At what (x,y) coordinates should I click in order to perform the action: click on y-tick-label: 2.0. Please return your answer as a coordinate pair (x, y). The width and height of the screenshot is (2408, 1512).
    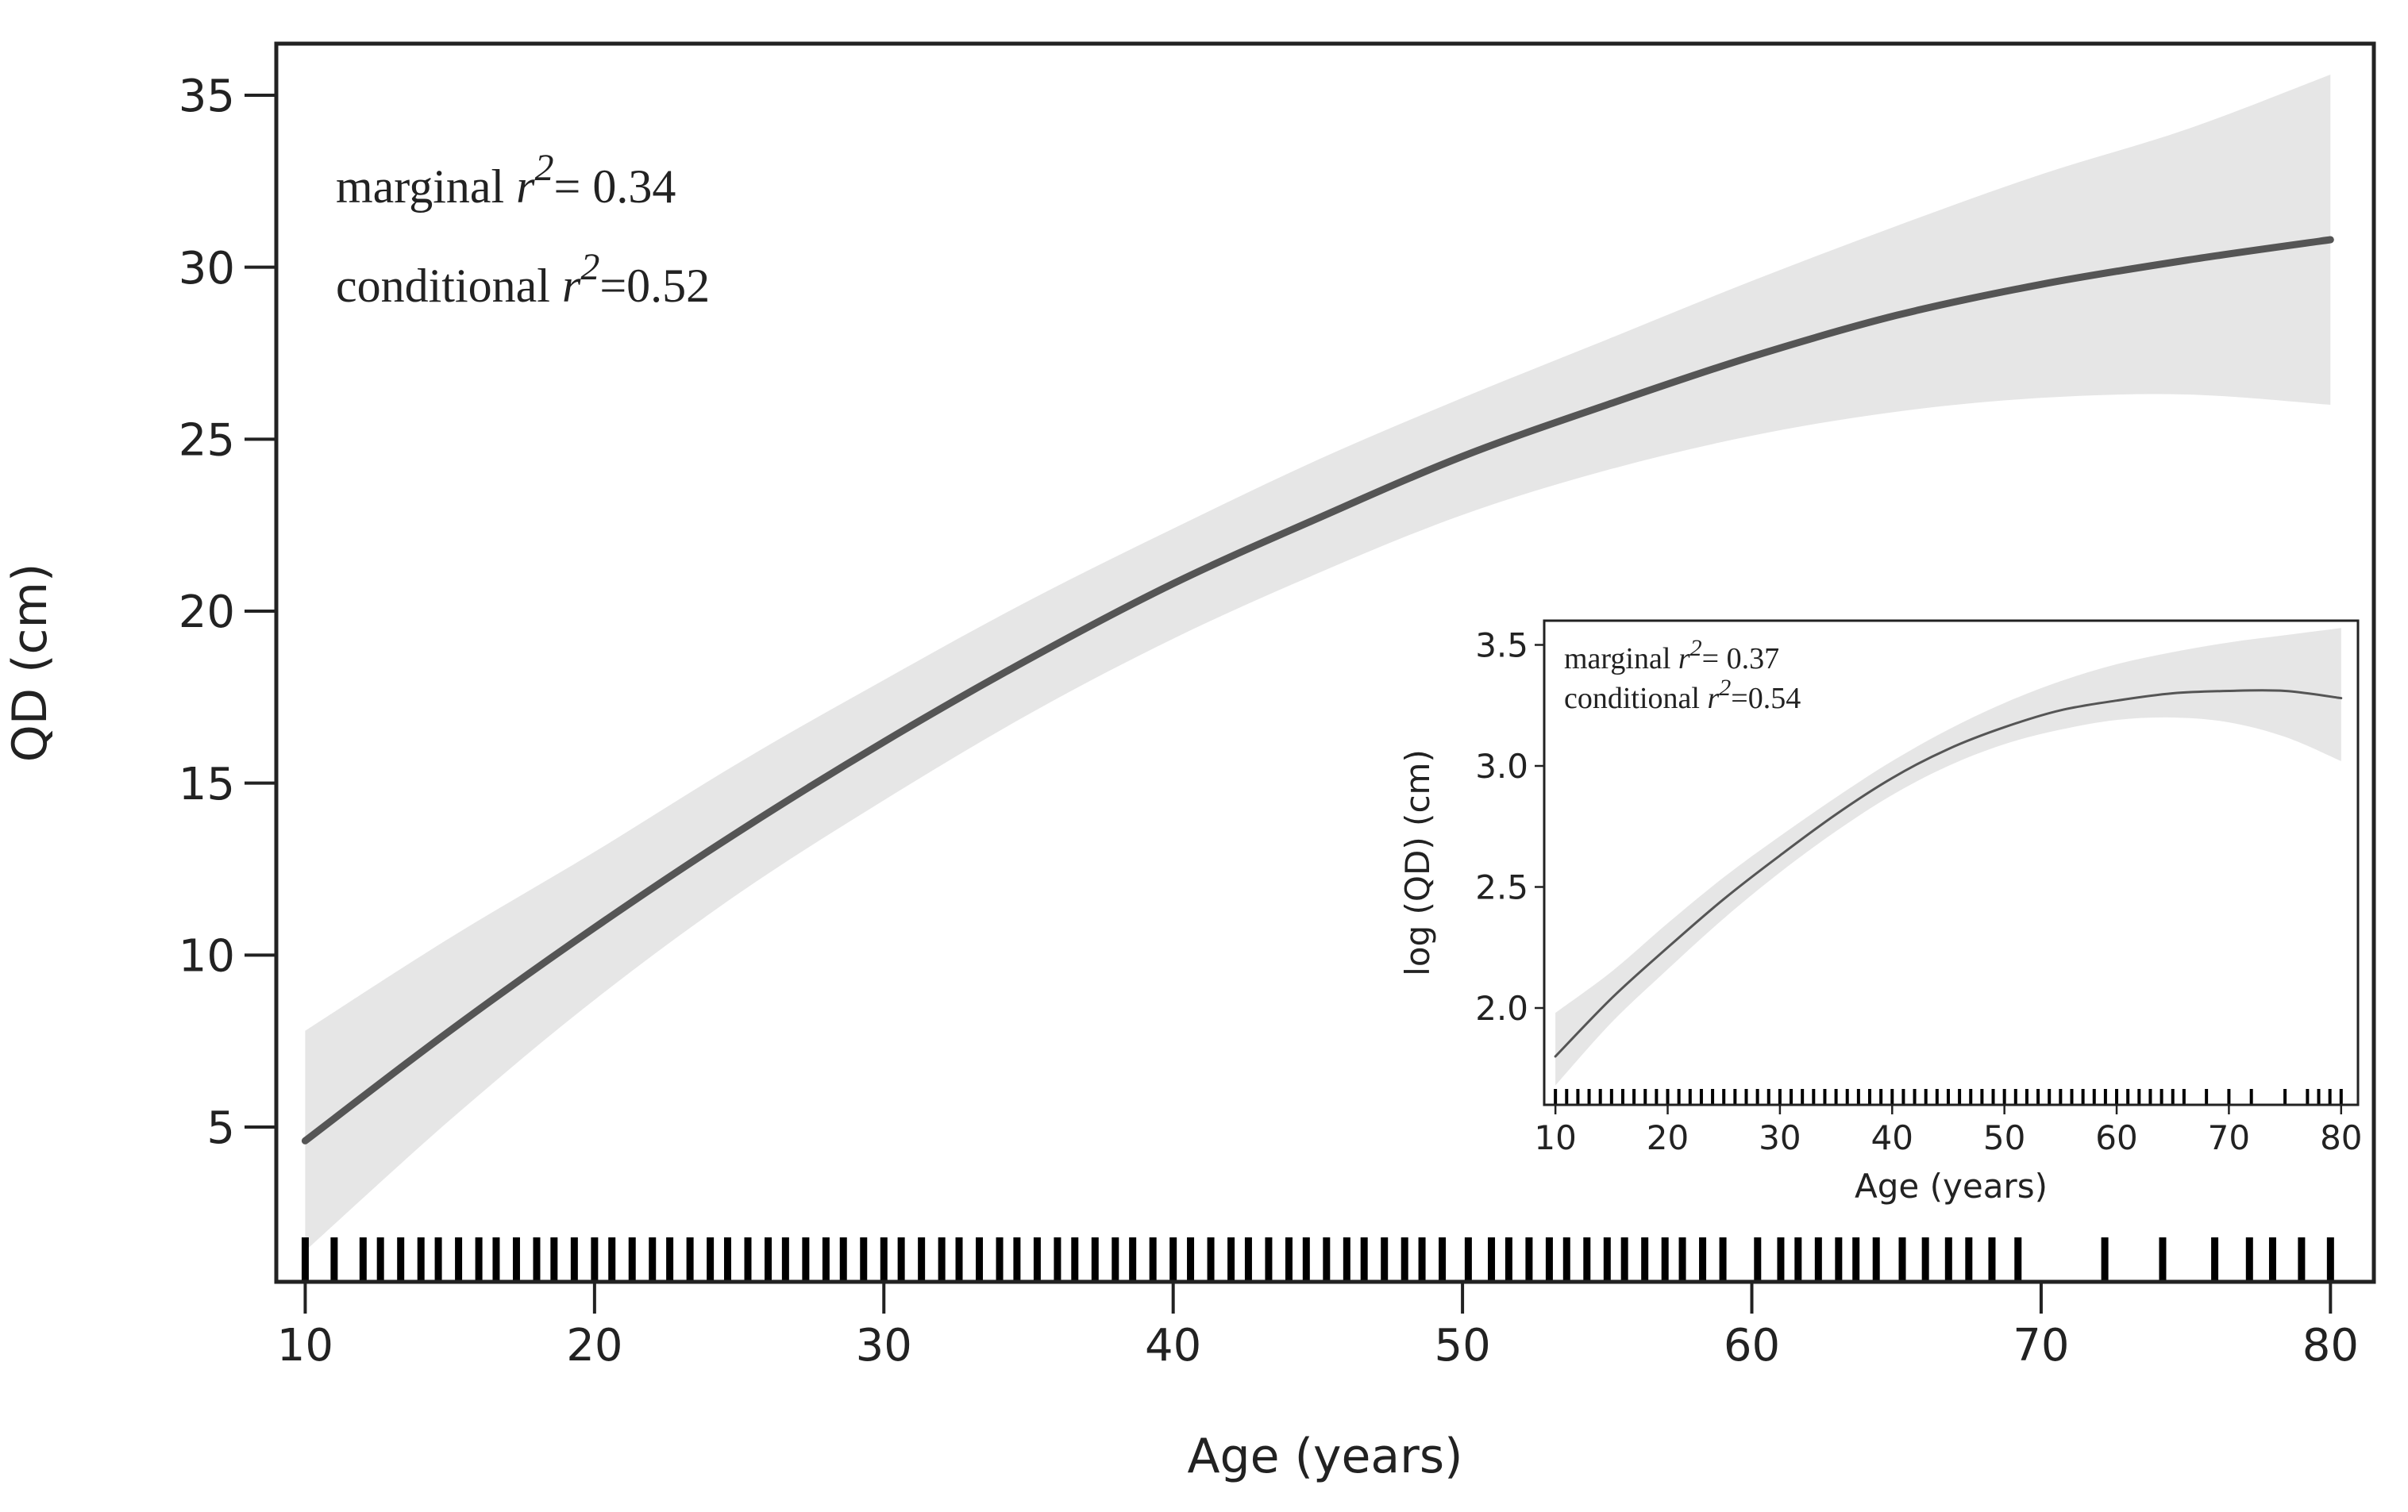
    Looking at the image, I should click on (1502, 1008).